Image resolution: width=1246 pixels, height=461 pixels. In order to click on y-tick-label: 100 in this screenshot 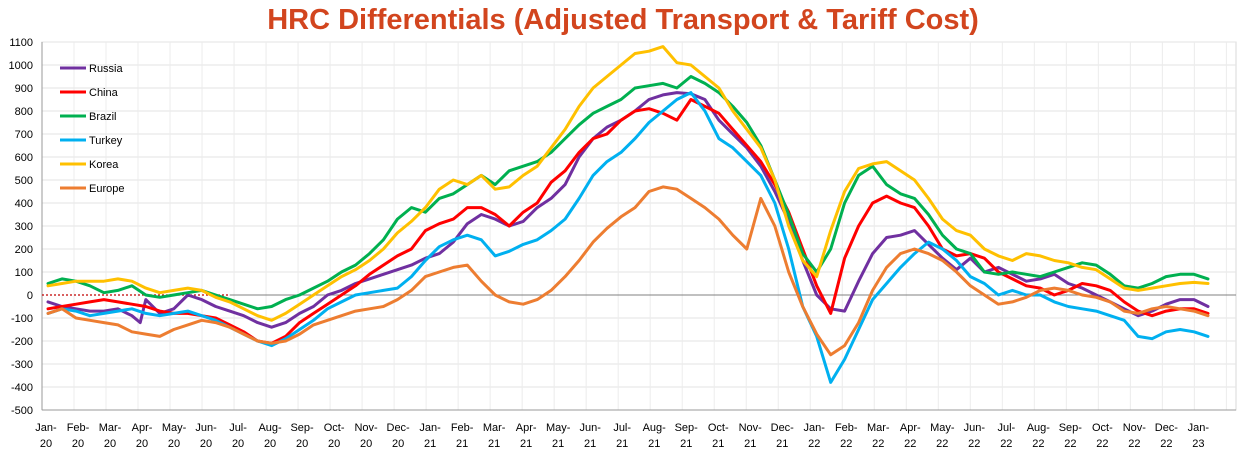, I will do `click(24, 273)`.